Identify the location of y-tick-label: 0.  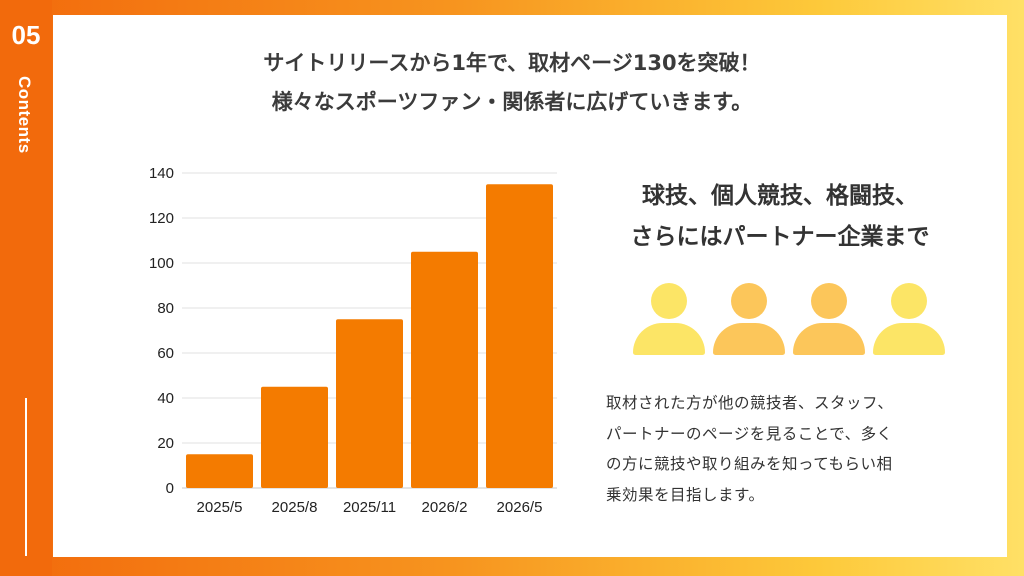
(170, 488).